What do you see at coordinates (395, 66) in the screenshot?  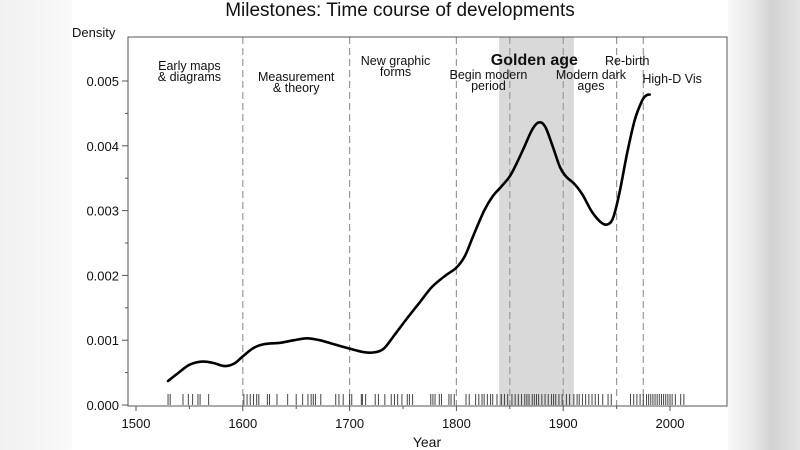 I see `era-annotation: New graphic forms` at bounding box center [395, 66].